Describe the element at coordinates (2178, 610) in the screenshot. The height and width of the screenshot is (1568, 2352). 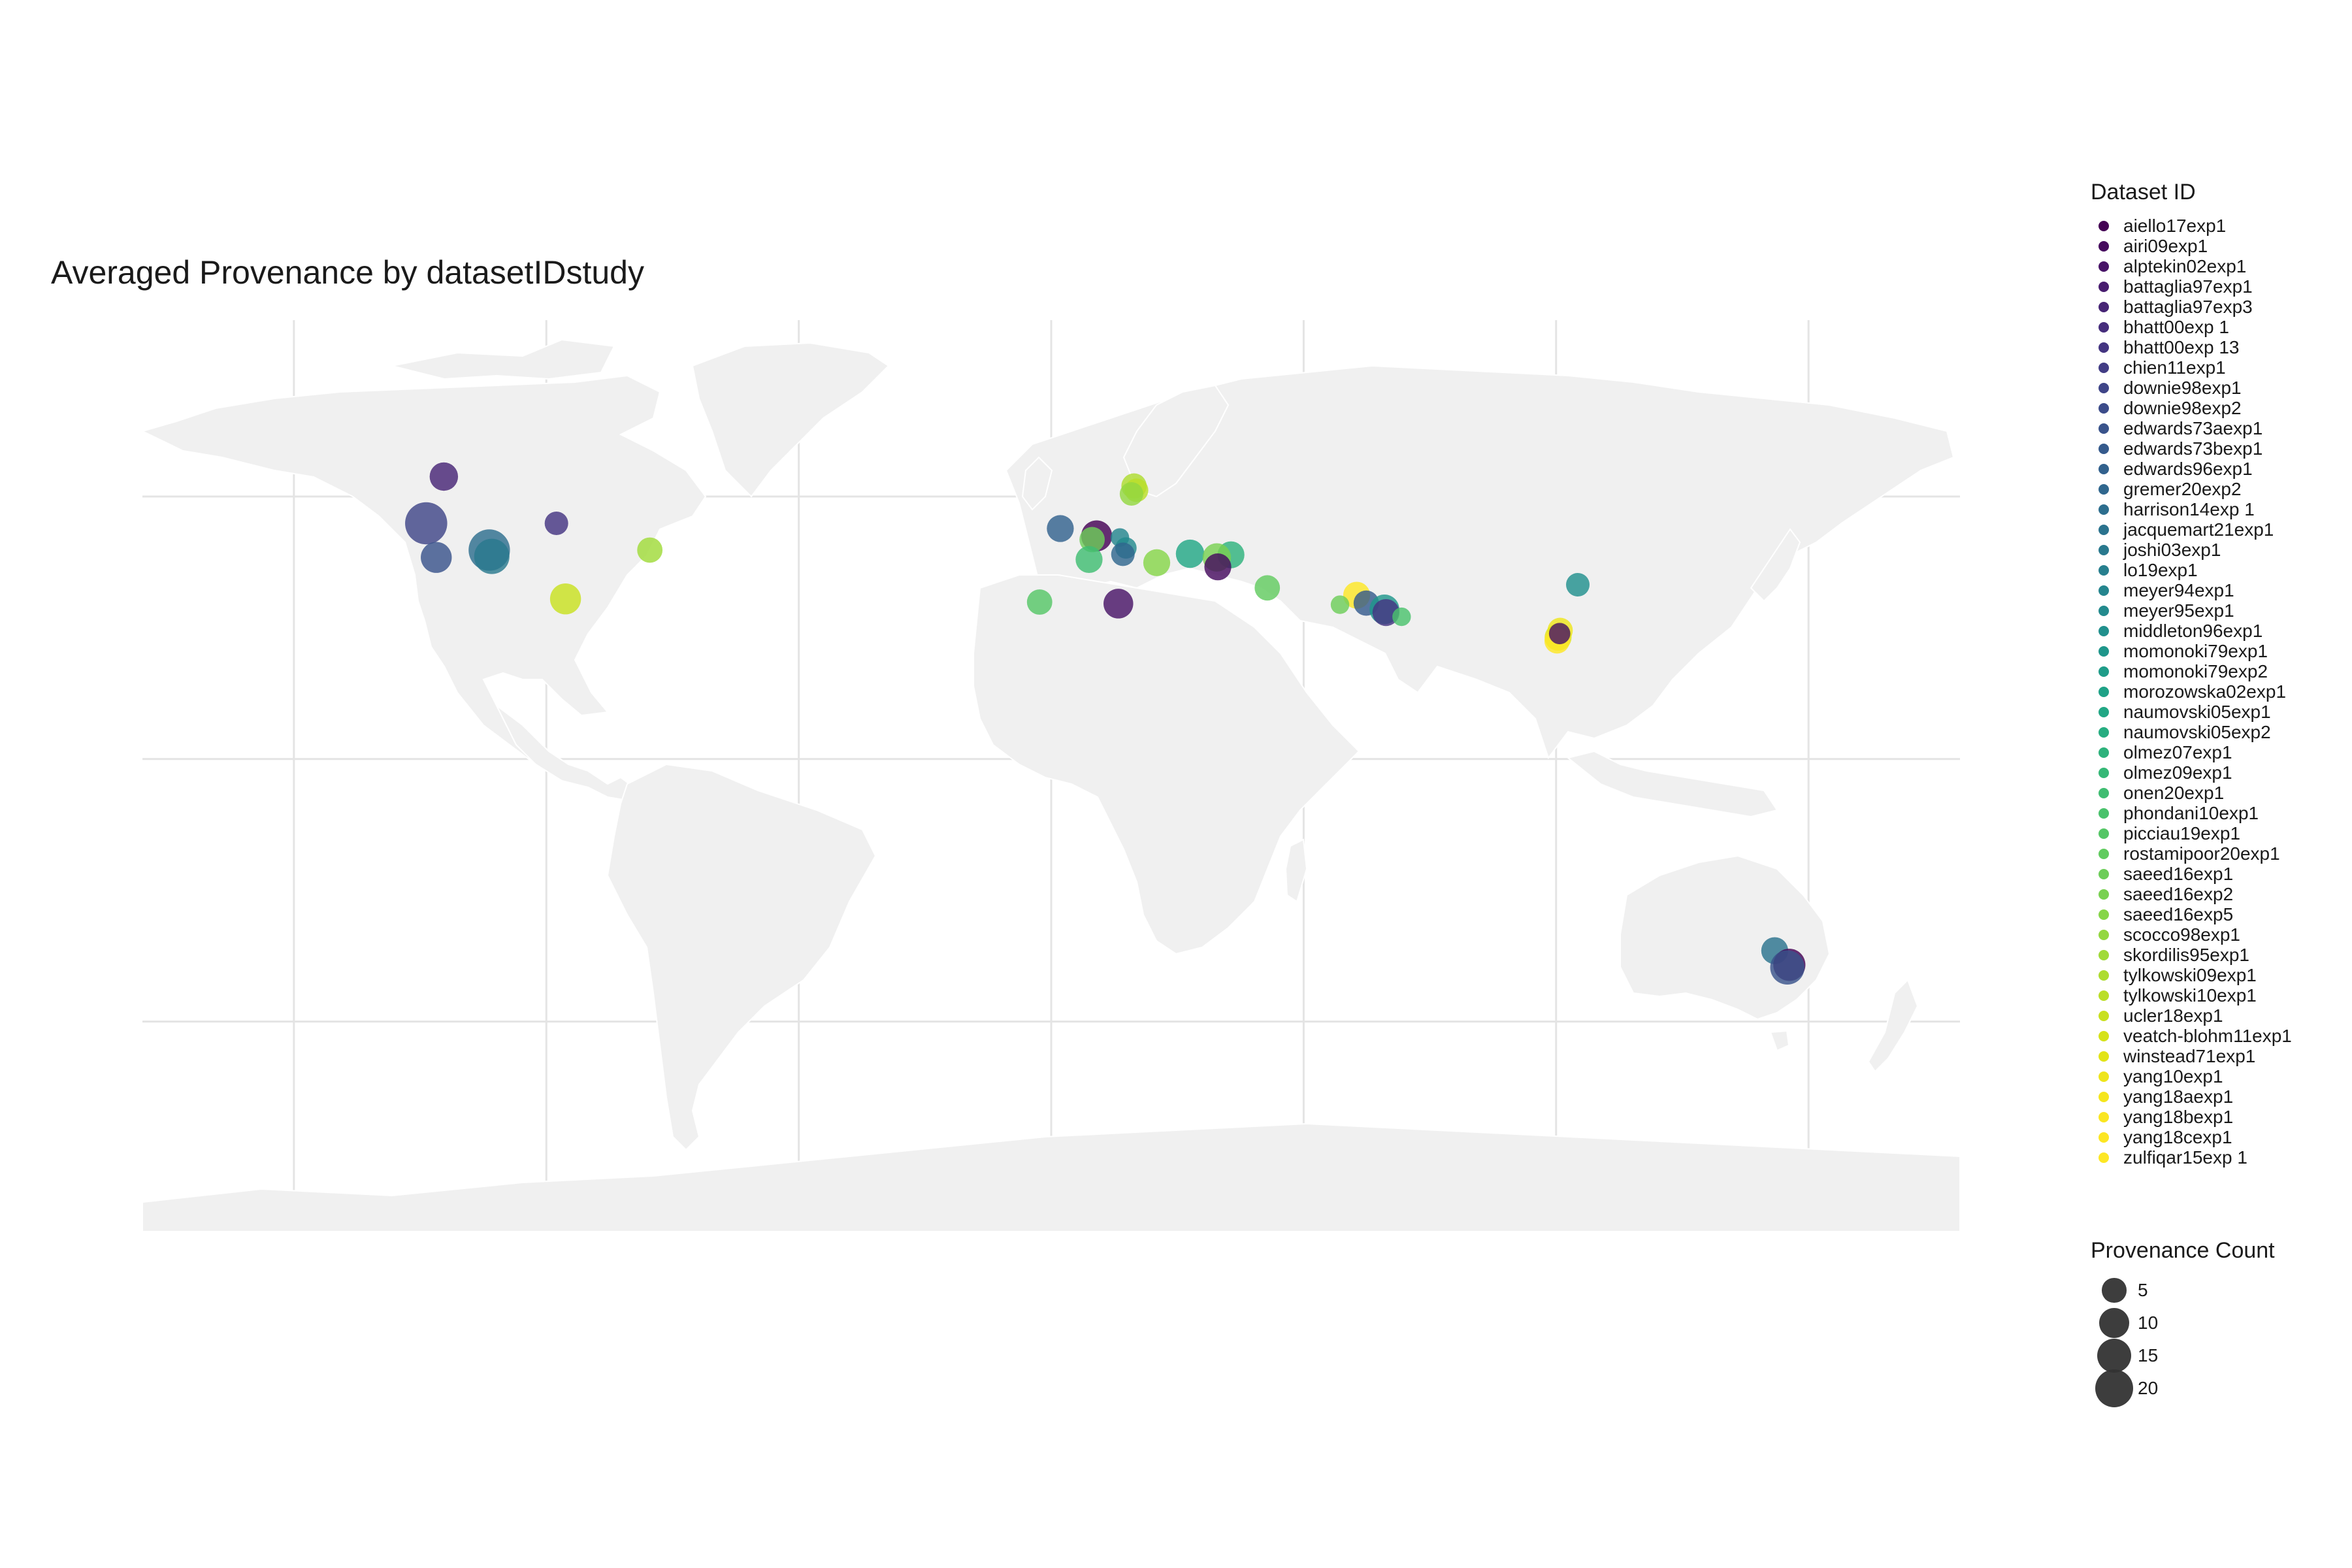
I see `legend-label: meyer95exp1` at that location.